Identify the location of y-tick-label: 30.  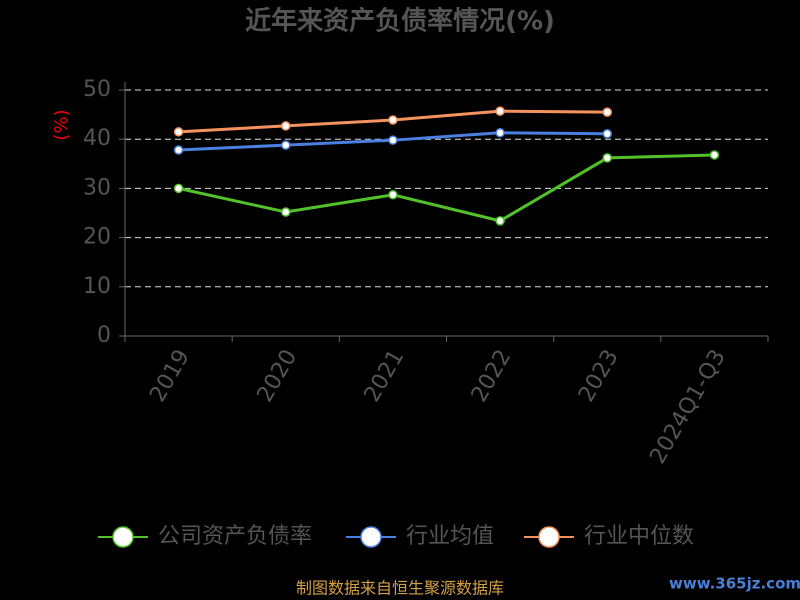
(97, 187).